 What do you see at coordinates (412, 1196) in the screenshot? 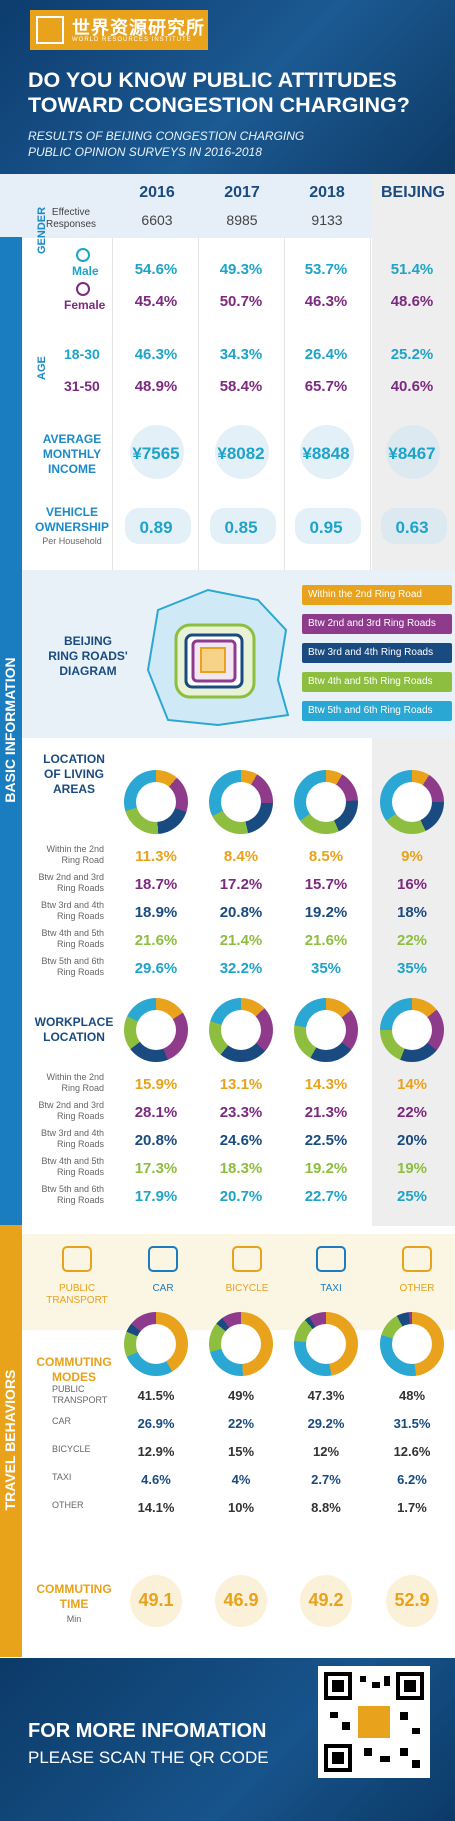
I see `workplace-value: 25%` at bounding box center [412, 1196].